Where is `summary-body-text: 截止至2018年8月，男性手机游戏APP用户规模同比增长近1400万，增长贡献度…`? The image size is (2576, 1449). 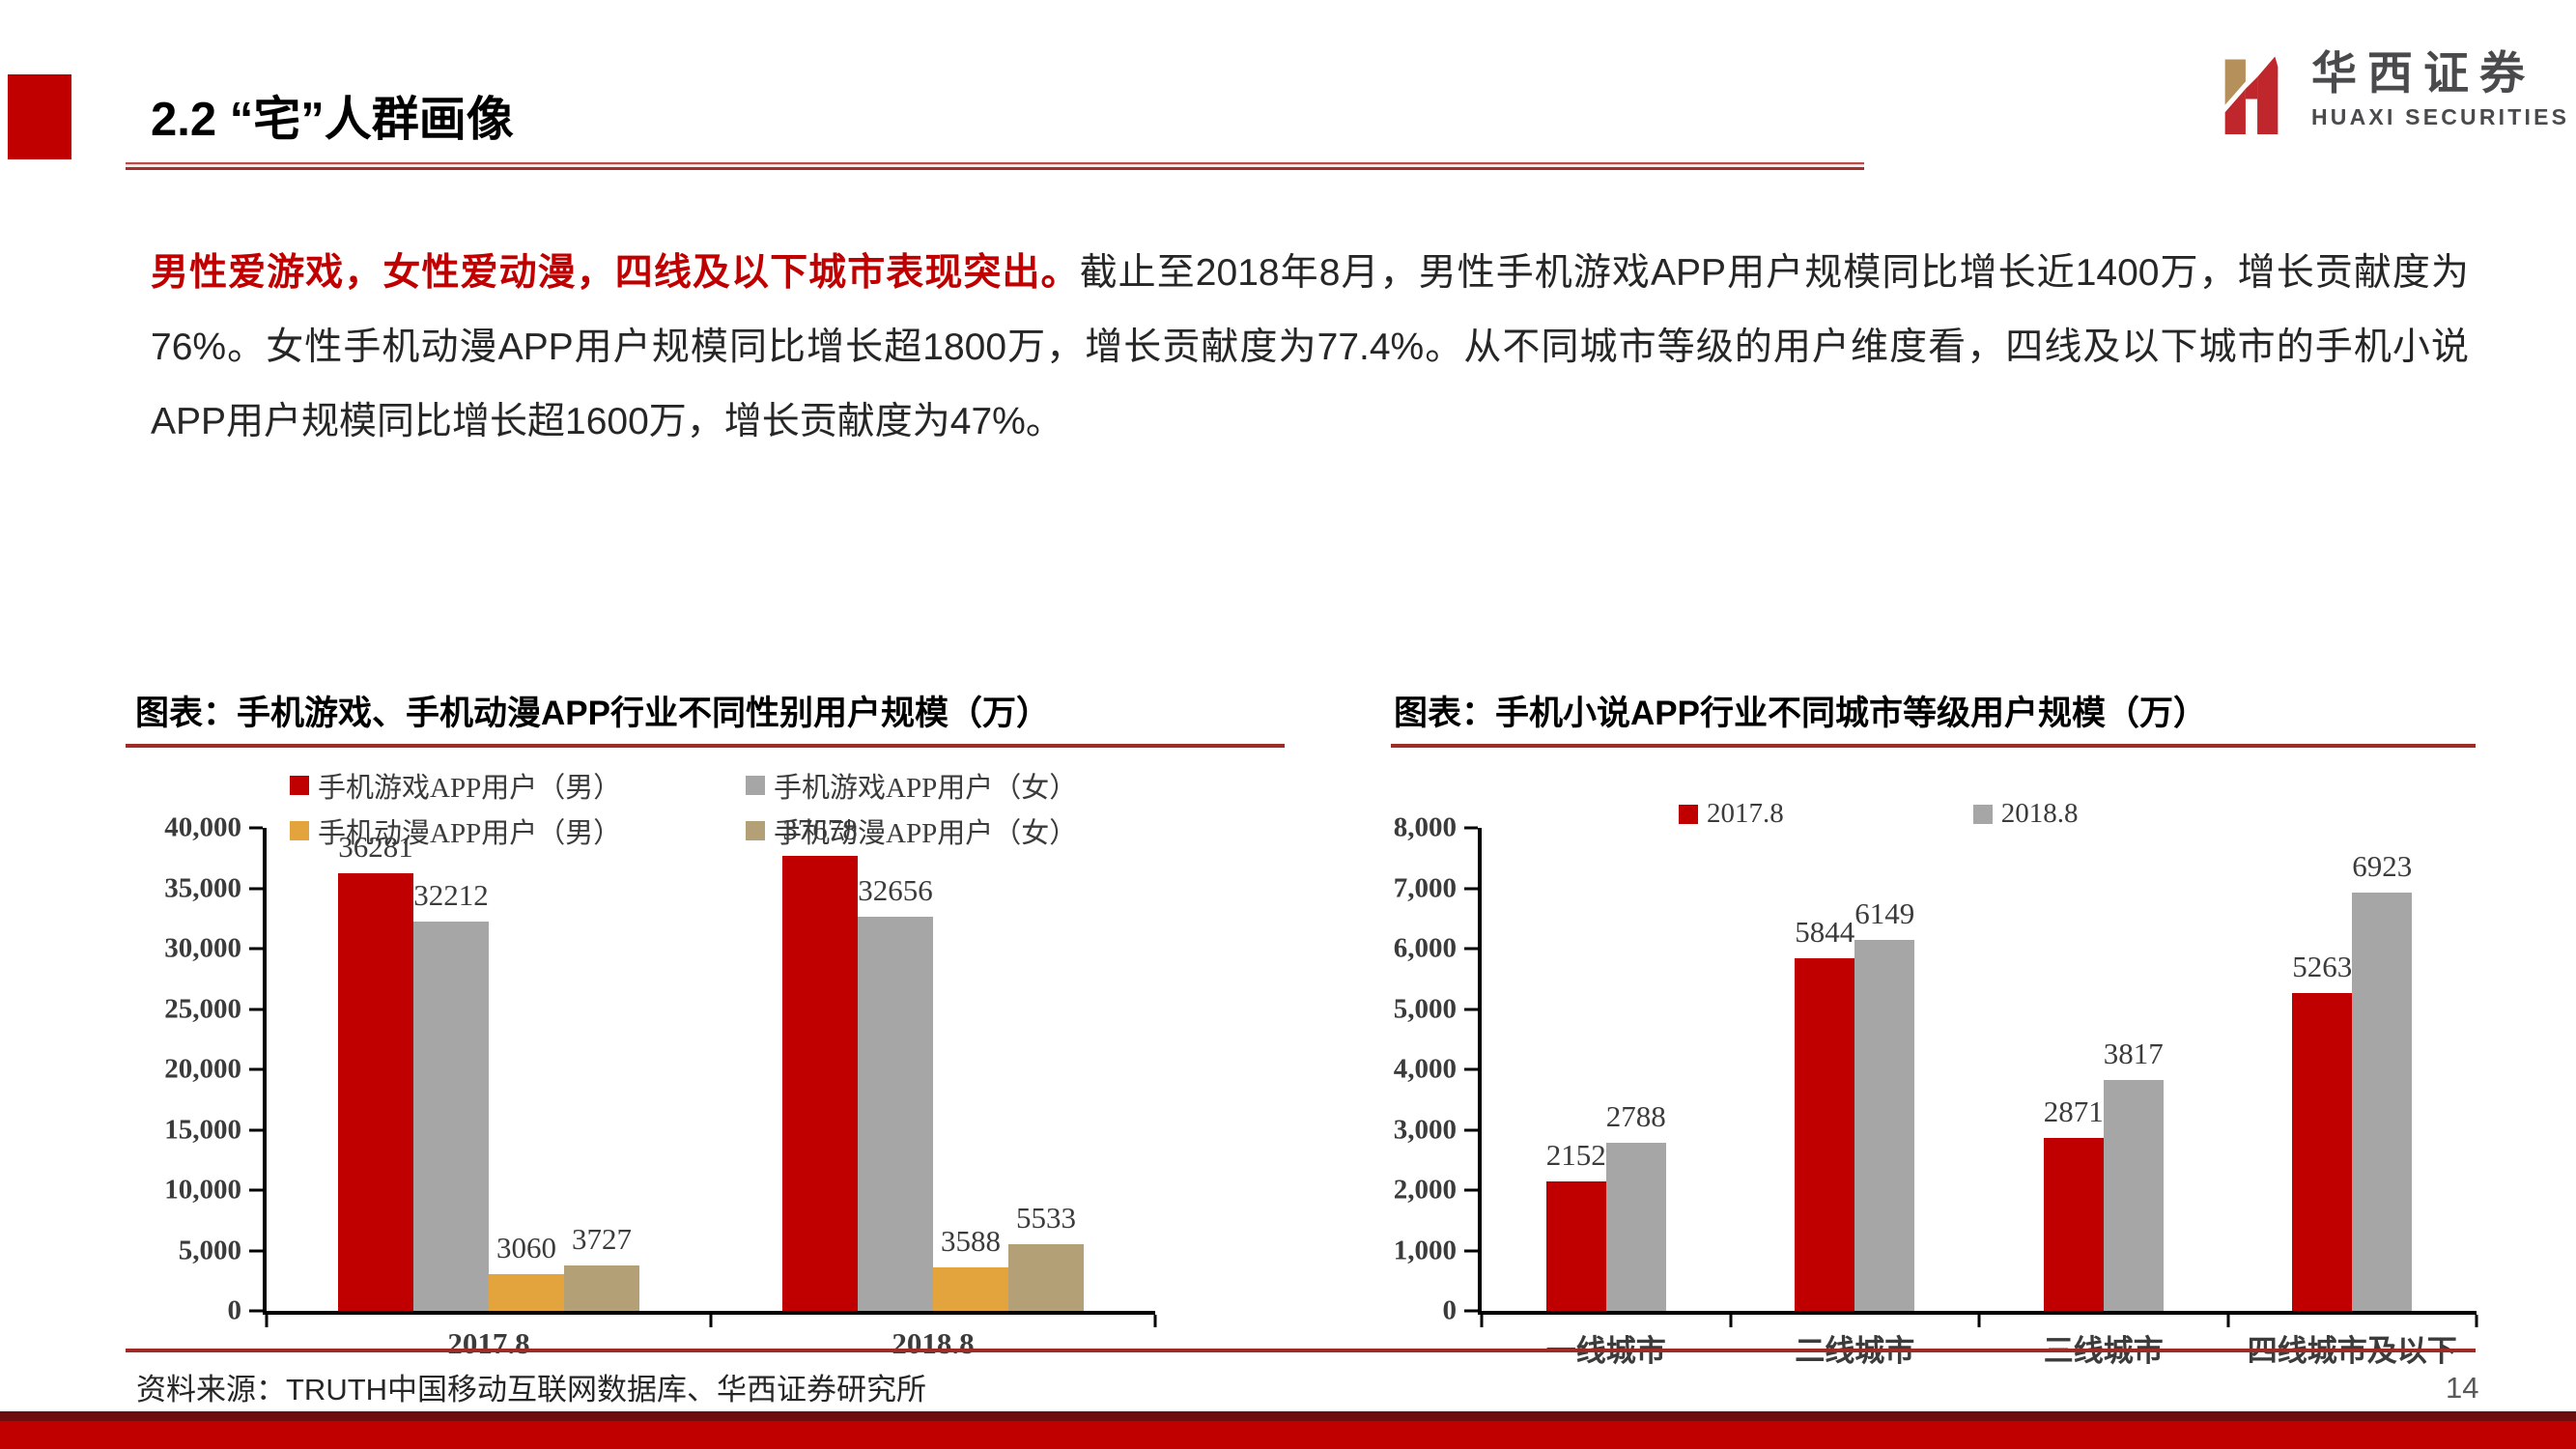
summary-body-text: 截止至2018年8月，男性手机游戏APP用户规模同比增长近1400万，增长贡献度… is located at coordinates (1310, 347).